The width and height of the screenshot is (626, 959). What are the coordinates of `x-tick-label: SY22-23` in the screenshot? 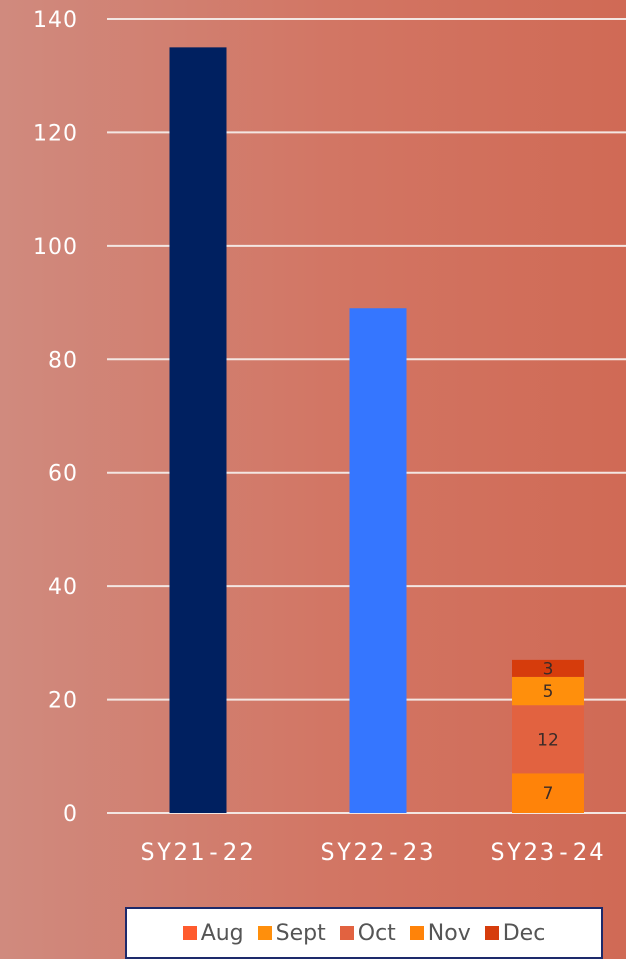 It's located at (377, 852).